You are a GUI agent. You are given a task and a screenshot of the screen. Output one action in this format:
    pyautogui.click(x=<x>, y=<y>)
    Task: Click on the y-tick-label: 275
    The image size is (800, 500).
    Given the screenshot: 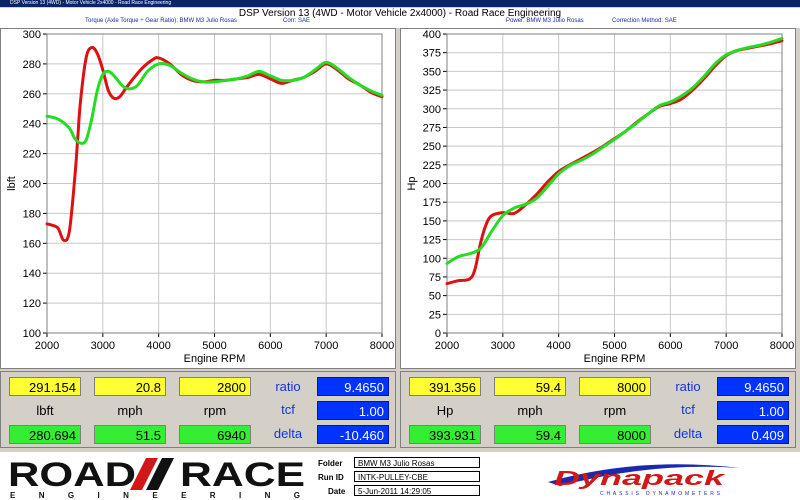 What is the action you would take?
    pyautogui.click(x=432, y=128)
    